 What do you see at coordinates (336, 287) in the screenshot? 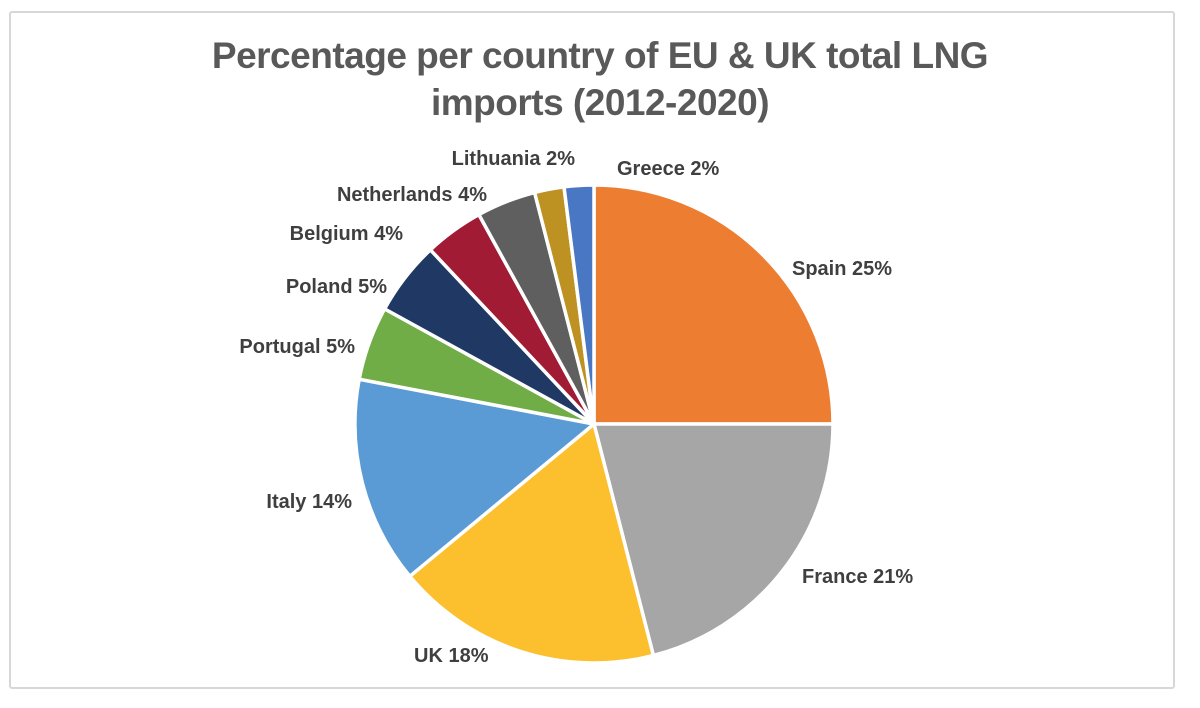
I see `data-label-poland: Poland 5%` at bounding box center [336, 287].